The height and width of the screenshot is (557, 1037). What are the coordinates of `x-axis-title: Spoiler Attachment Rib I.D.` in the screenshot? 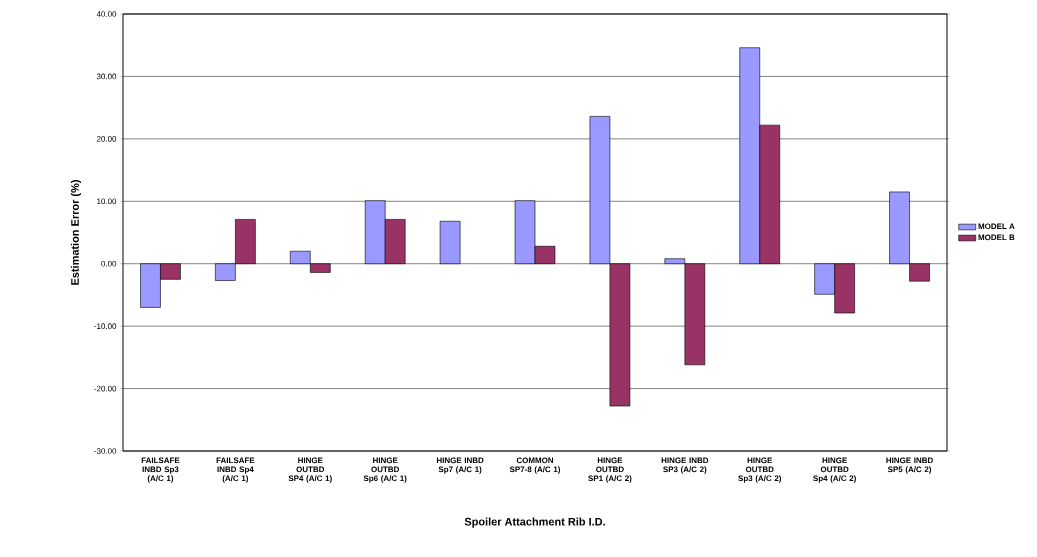 It's located at (534, 522).